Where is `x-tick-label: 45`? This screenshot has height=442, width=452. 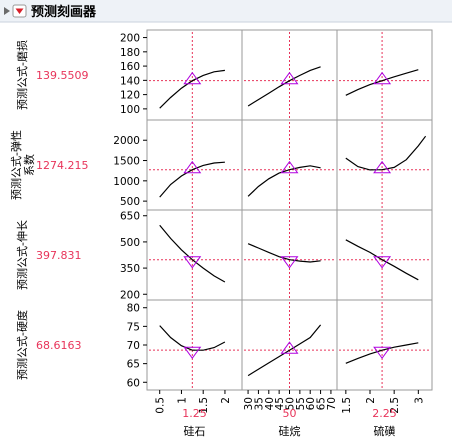
x-tick-label: 45 is located at coordinates (280, 403).